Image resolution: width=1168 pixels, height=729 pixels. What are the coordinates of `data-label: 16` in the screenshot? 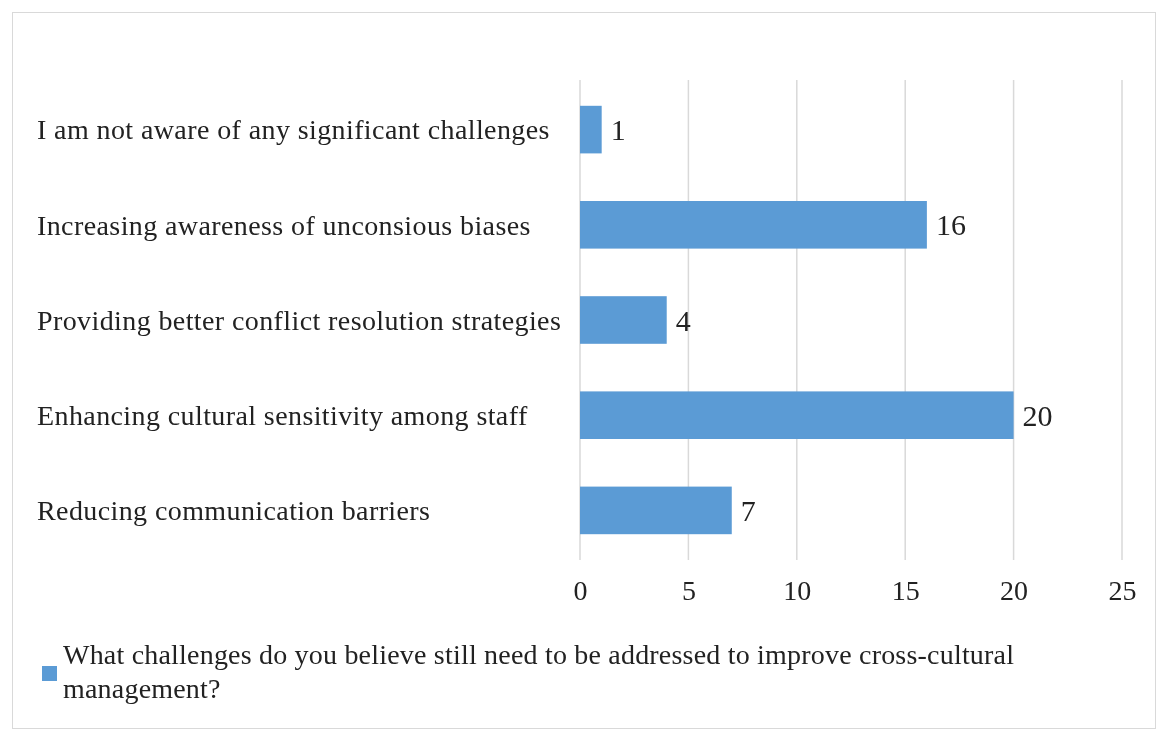 It's located at (950, 225).